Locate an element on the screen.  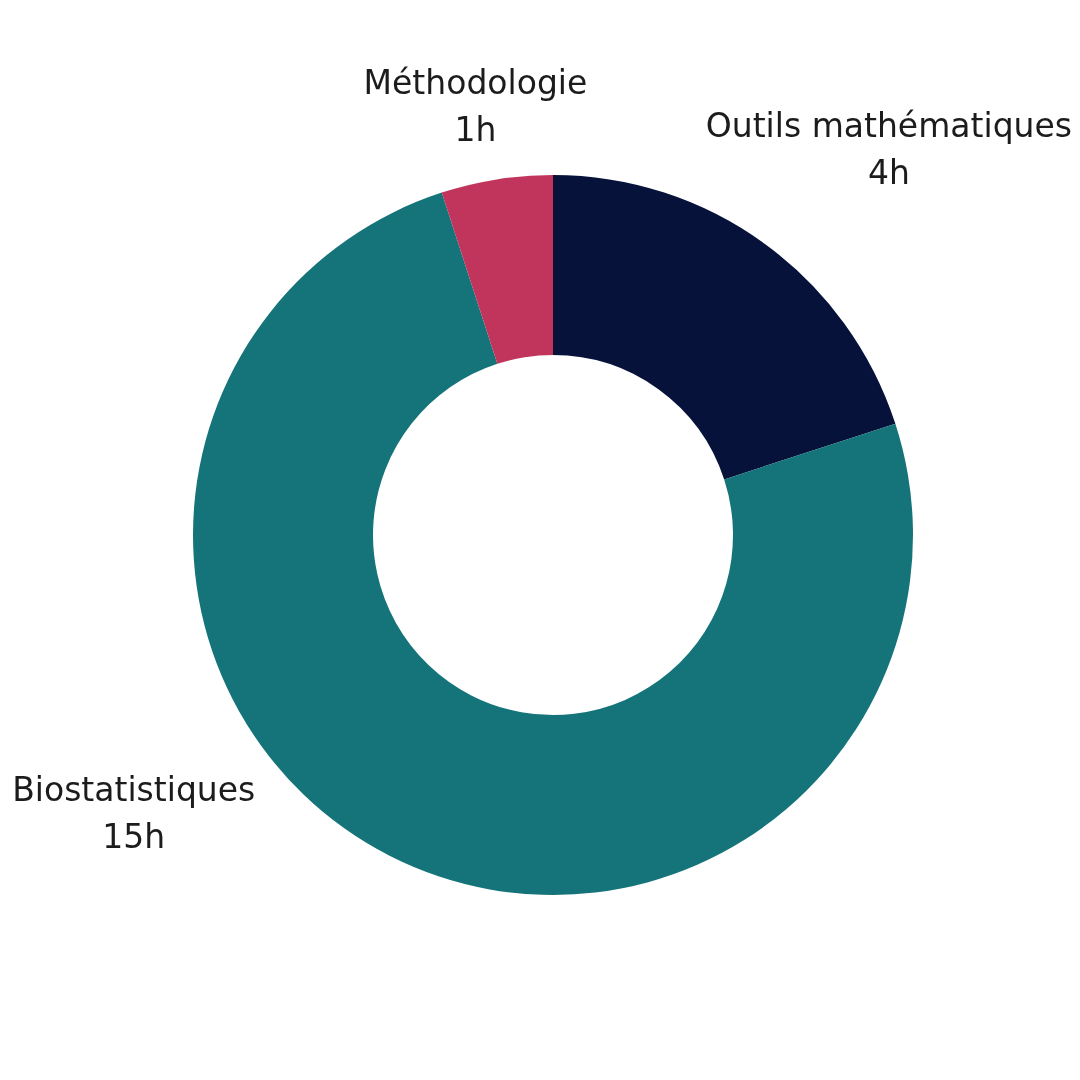
data-label: 1h is located at coordinates (475, 130).